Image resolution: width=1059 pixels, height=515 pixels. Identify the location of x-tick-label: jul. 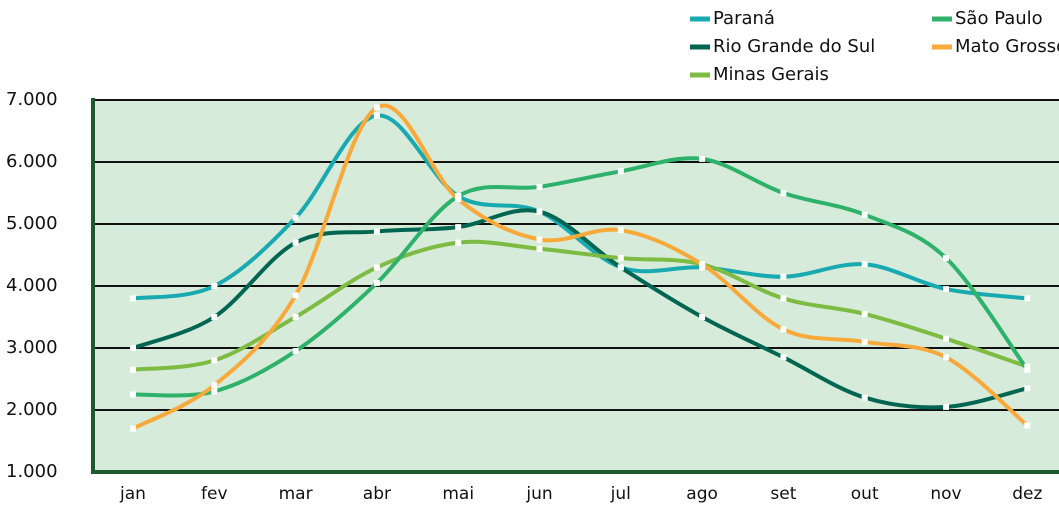
(620, 494).